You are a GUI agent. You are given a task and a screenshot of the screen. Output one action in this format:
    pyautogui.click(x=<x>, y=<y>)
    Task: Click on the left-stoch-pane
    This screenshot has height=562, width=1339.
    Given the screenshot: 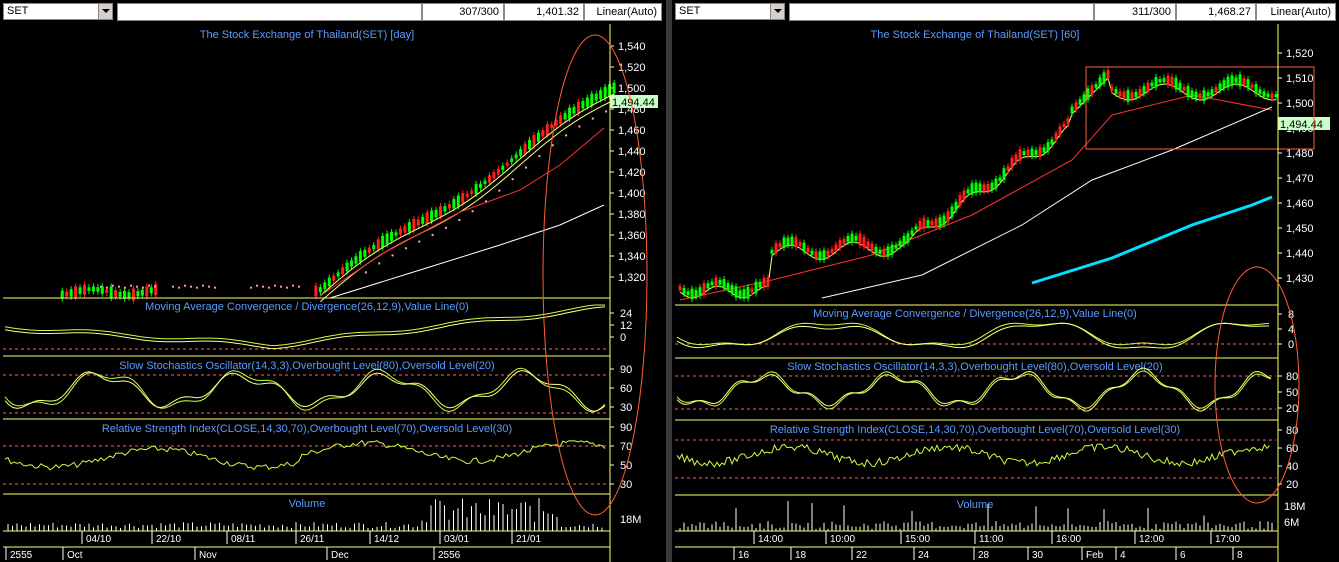 What is the action you would take?
    pyautogui.click(x=305, y=390)
    